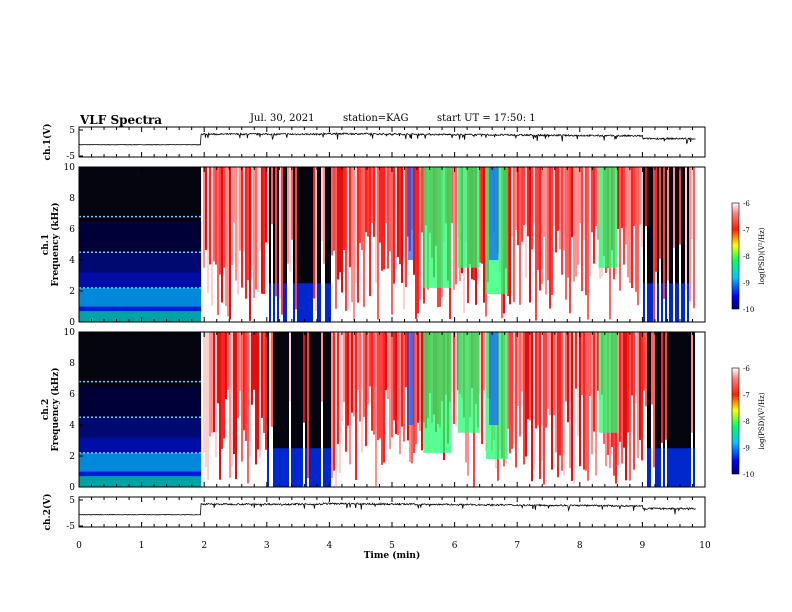  Describe the element at coordinates (55, 409) in the screenshot. I see `ch2-spectrogram-ylabel-unit: Frequency (kHz)` at that location.